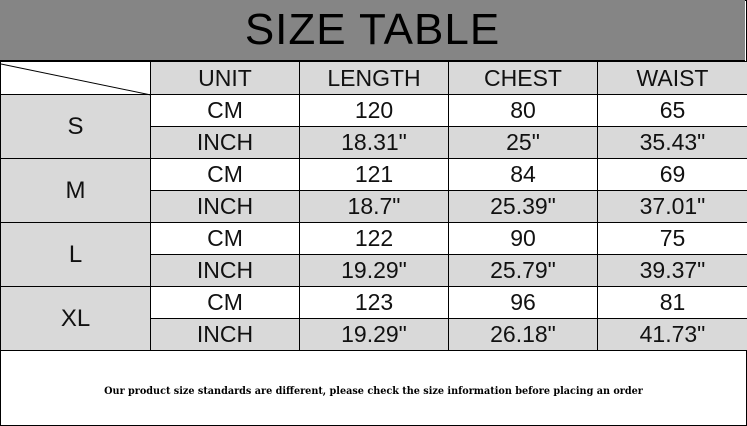 This screenshot has width=747, height=426. Describe the element at coordinates (75, 254) in the screenshot. I see `size-label: L` at that location.